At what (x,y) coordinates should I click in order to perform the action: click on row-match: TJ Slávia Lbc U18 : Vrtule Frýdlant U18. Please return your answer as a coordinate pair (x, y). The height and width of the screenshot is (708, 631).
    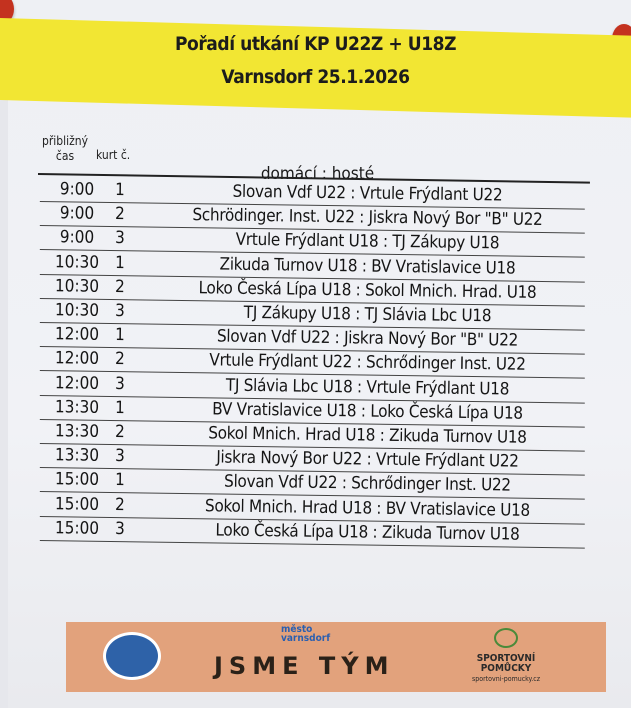
    Looking at the image, I should click on (367, 387).